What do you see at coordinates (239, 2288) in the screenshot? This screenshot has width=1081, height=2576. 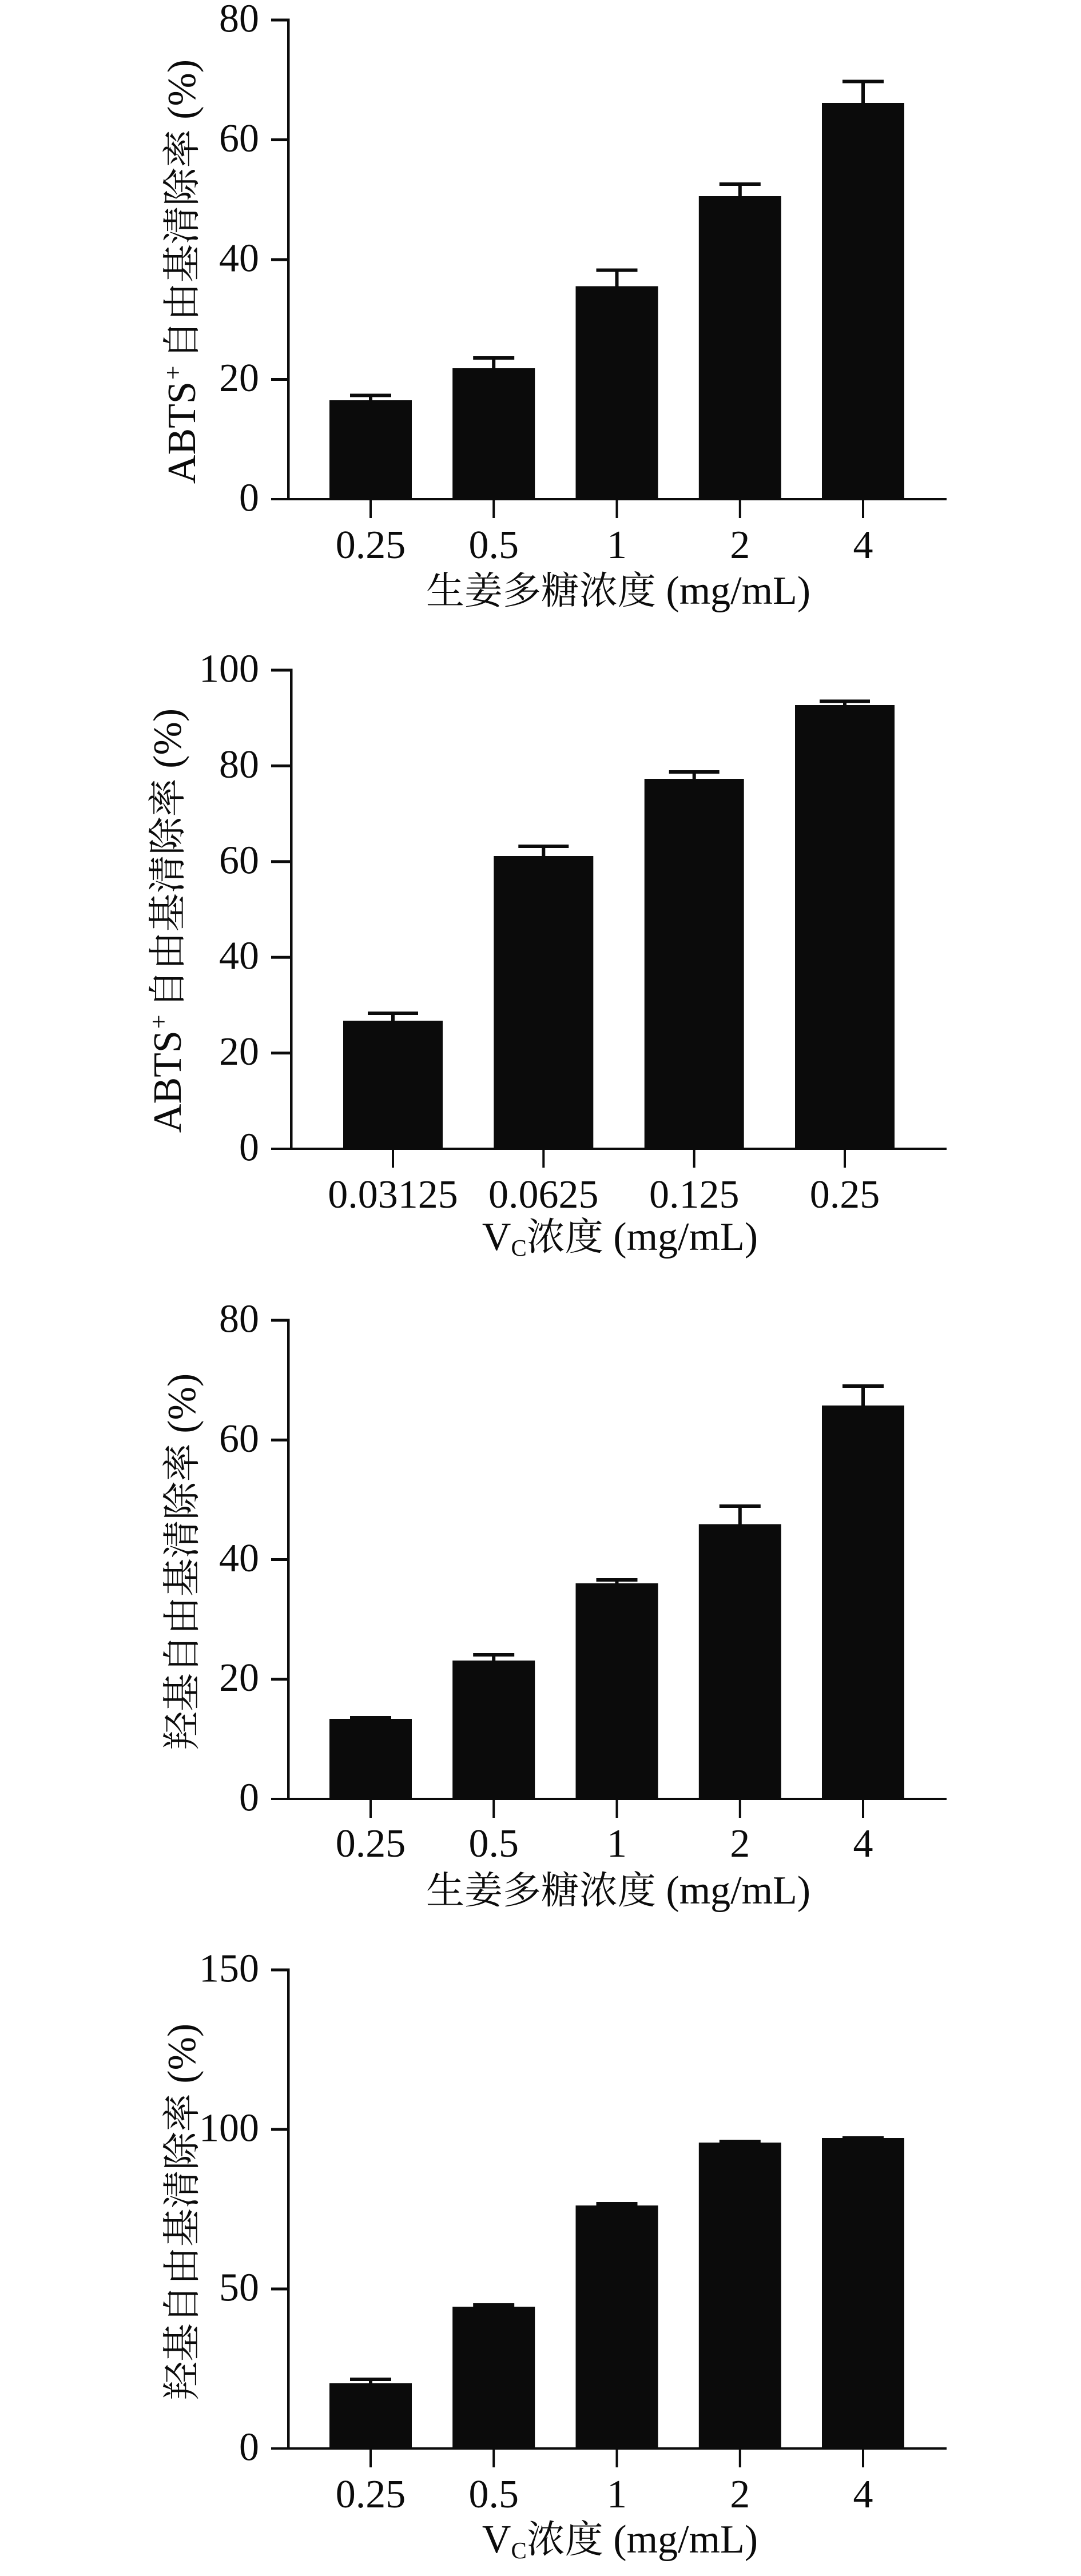 I see `svg-text: 50` at bounding box center [239, 2288].